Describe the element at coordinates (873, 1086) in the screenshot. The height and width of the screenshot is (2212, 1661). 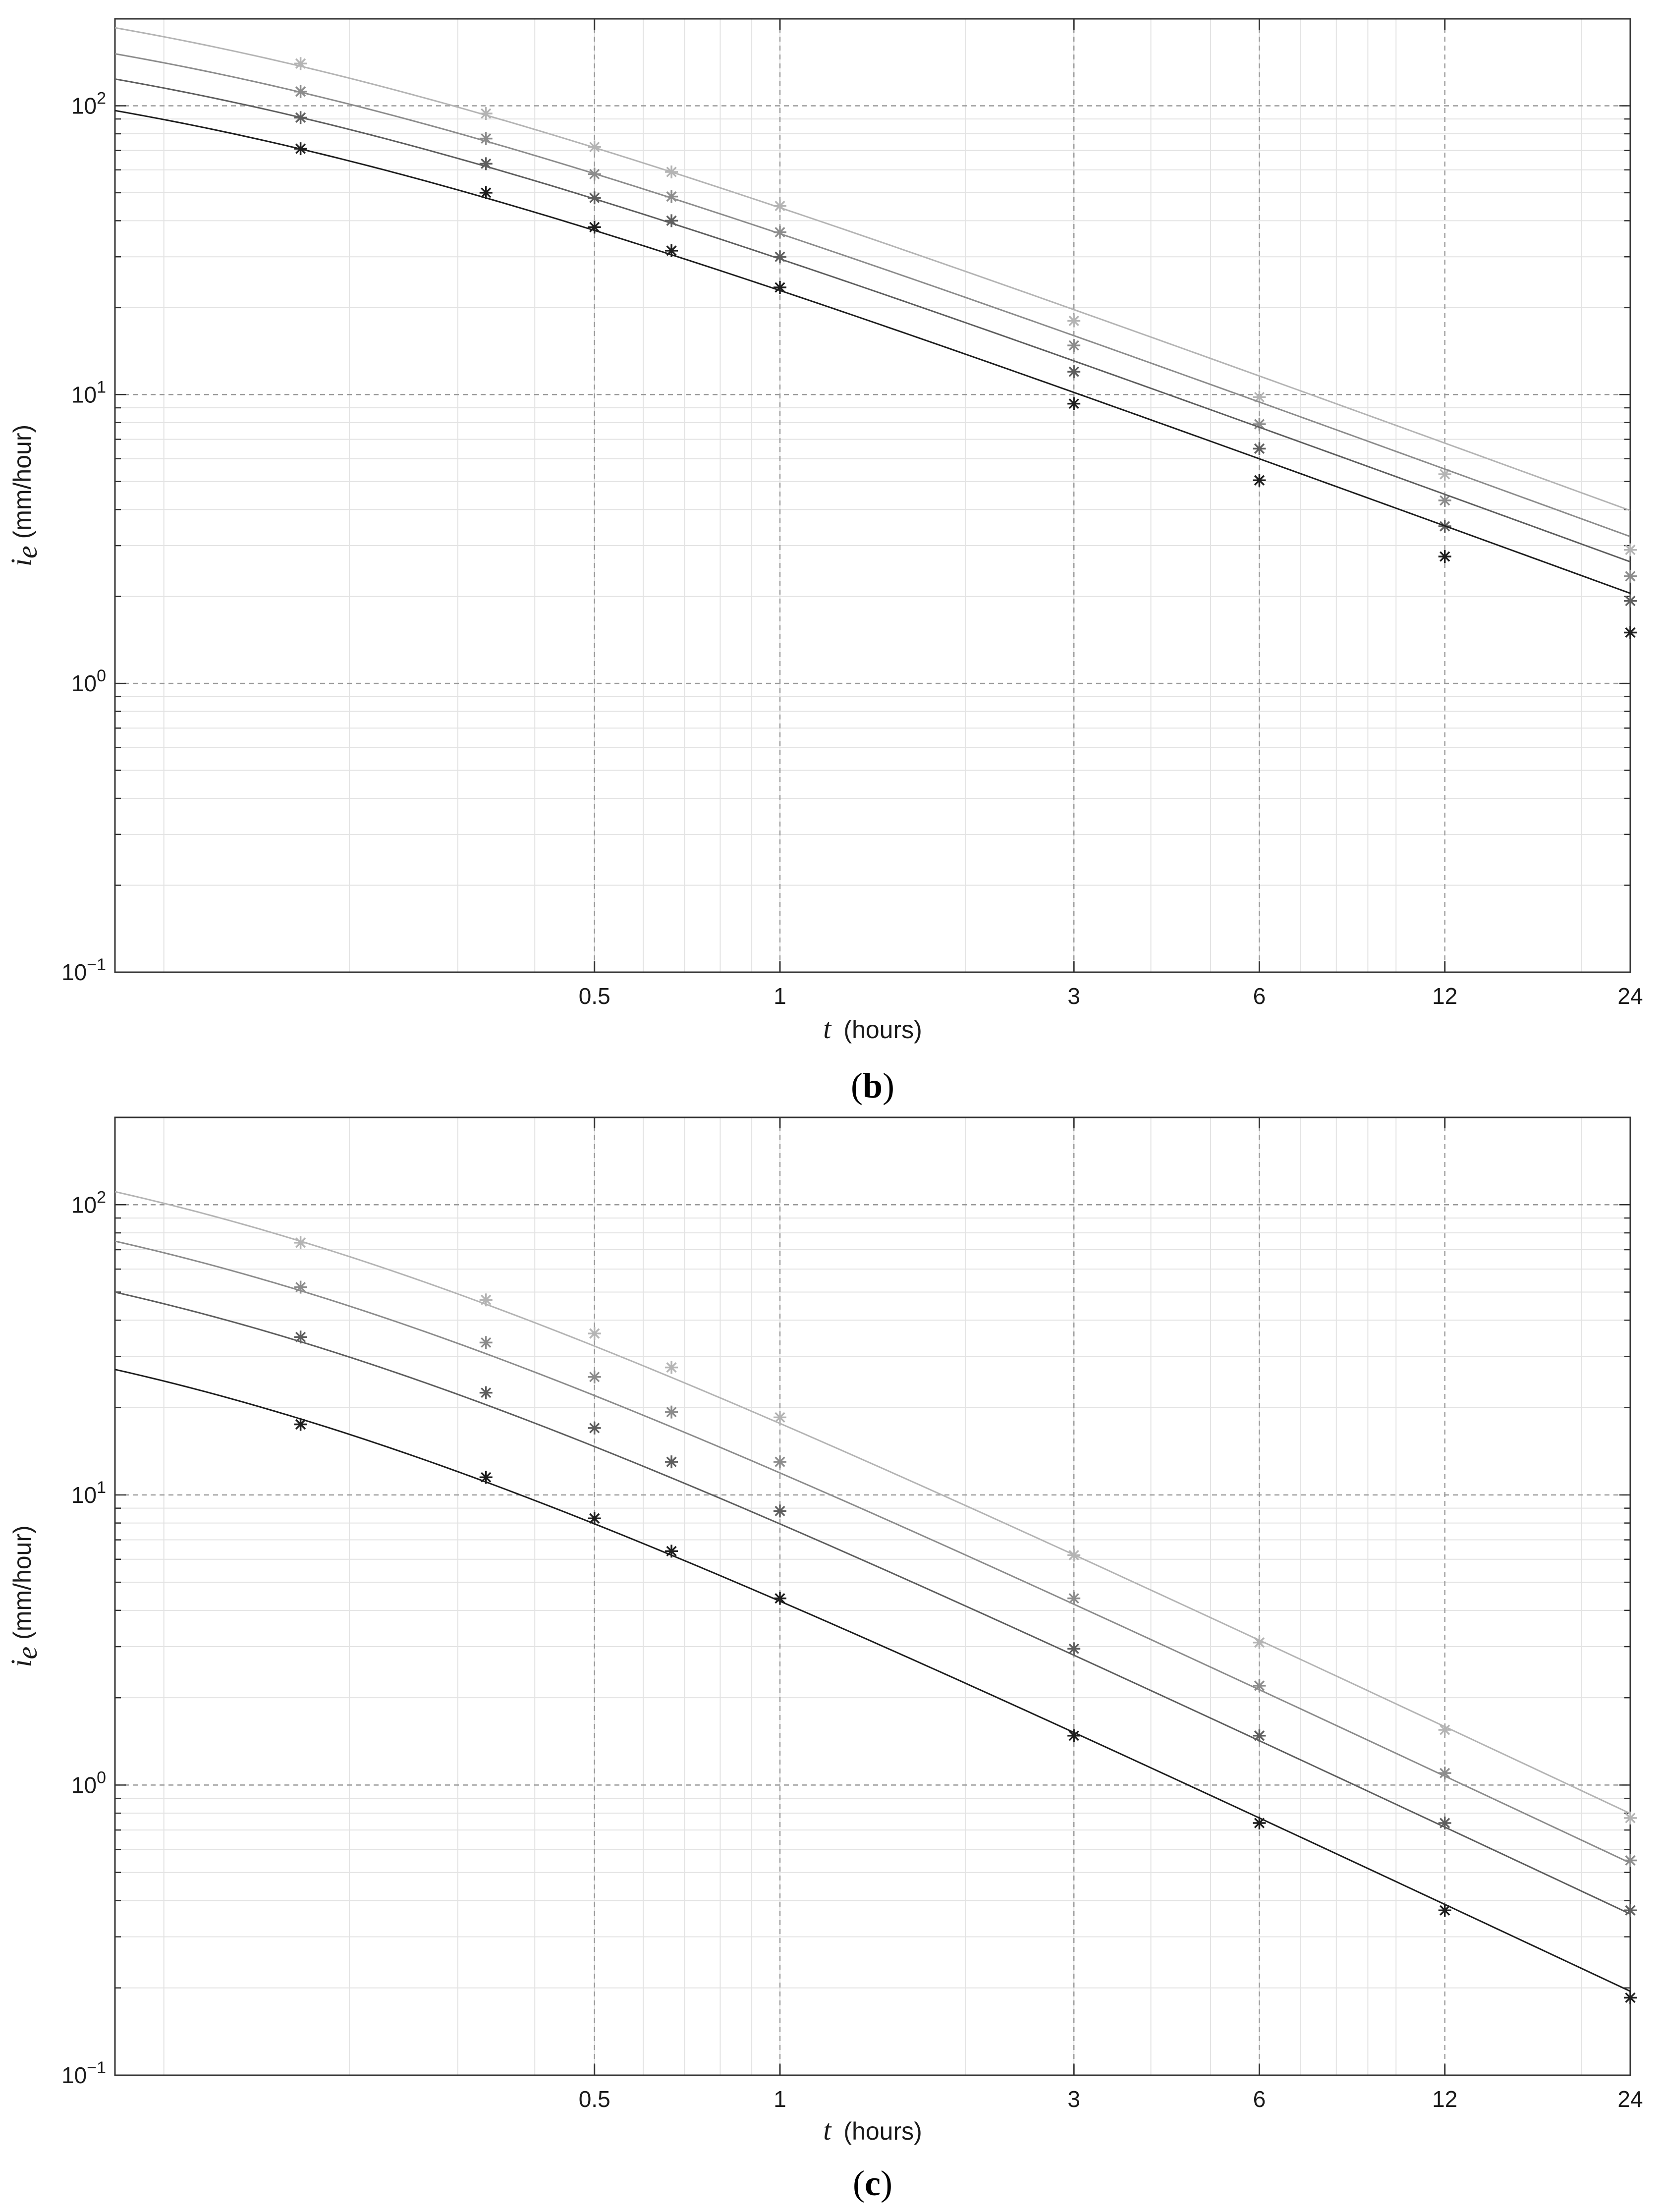
I see `panel-label: (b)` at that location.